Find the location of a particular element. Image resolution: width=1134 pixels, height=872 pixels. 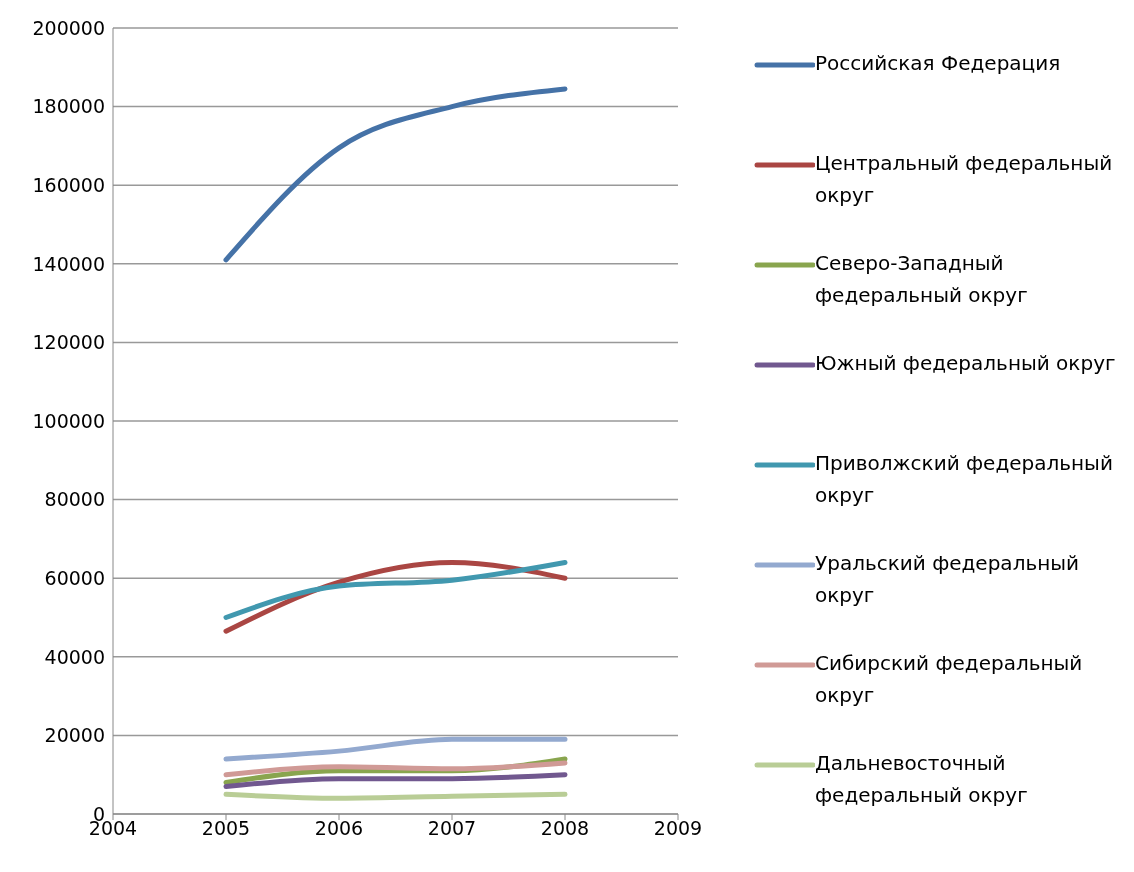

legend-label: Уральский федеральный округ is located at coordinates (948, 579).